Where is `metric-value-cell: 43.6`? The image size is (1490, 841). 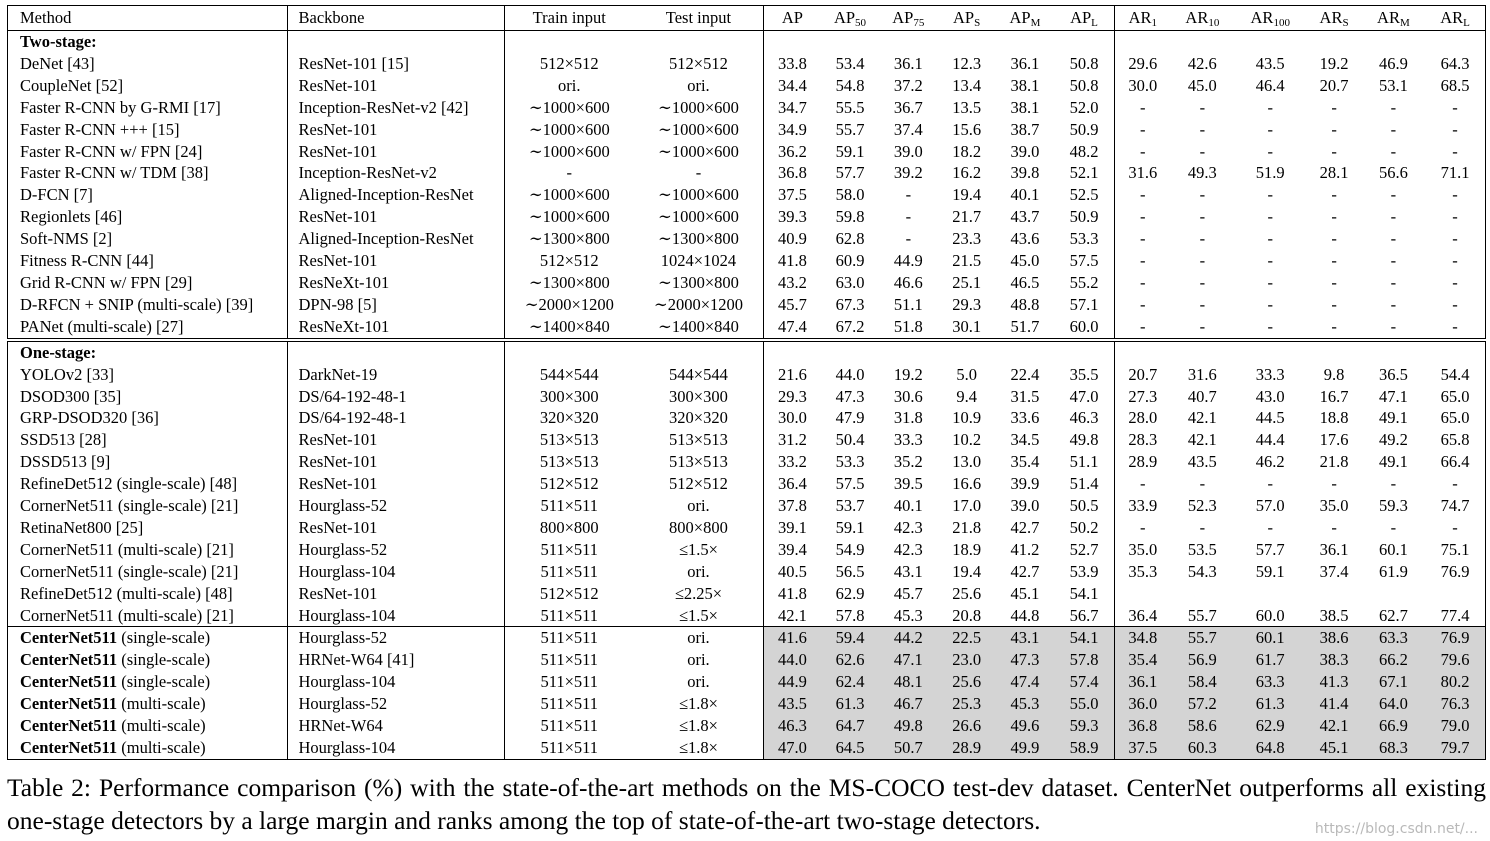
metric-value-cell: 43.6 is located at coordinates (1025, 239).